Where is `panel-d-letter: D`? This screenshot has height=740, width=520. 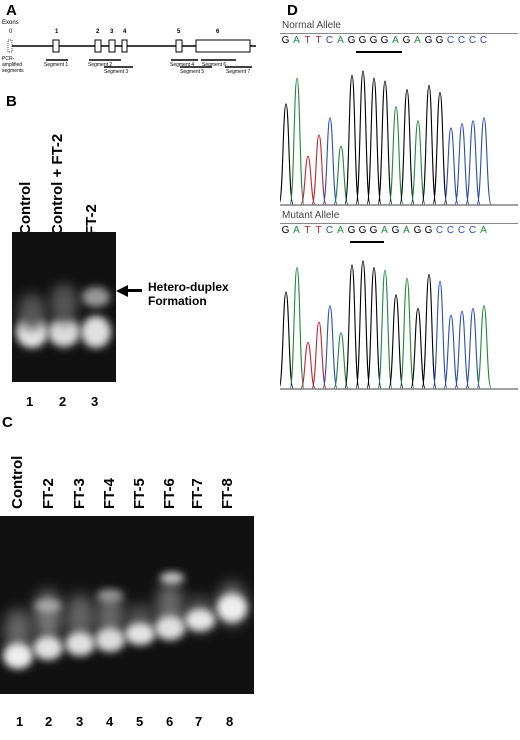
panel-d-letter: D is located at coordinates (292, 10).